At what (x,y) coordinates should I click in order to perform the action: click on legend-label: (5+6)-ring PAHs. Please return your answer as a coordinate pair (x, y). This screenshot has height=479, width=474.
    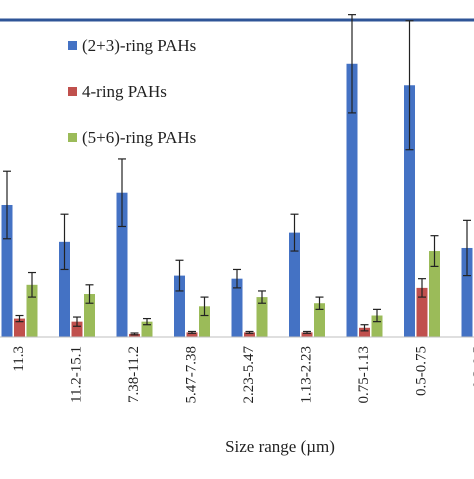
    Looking at the image, I should click on (139, 137).